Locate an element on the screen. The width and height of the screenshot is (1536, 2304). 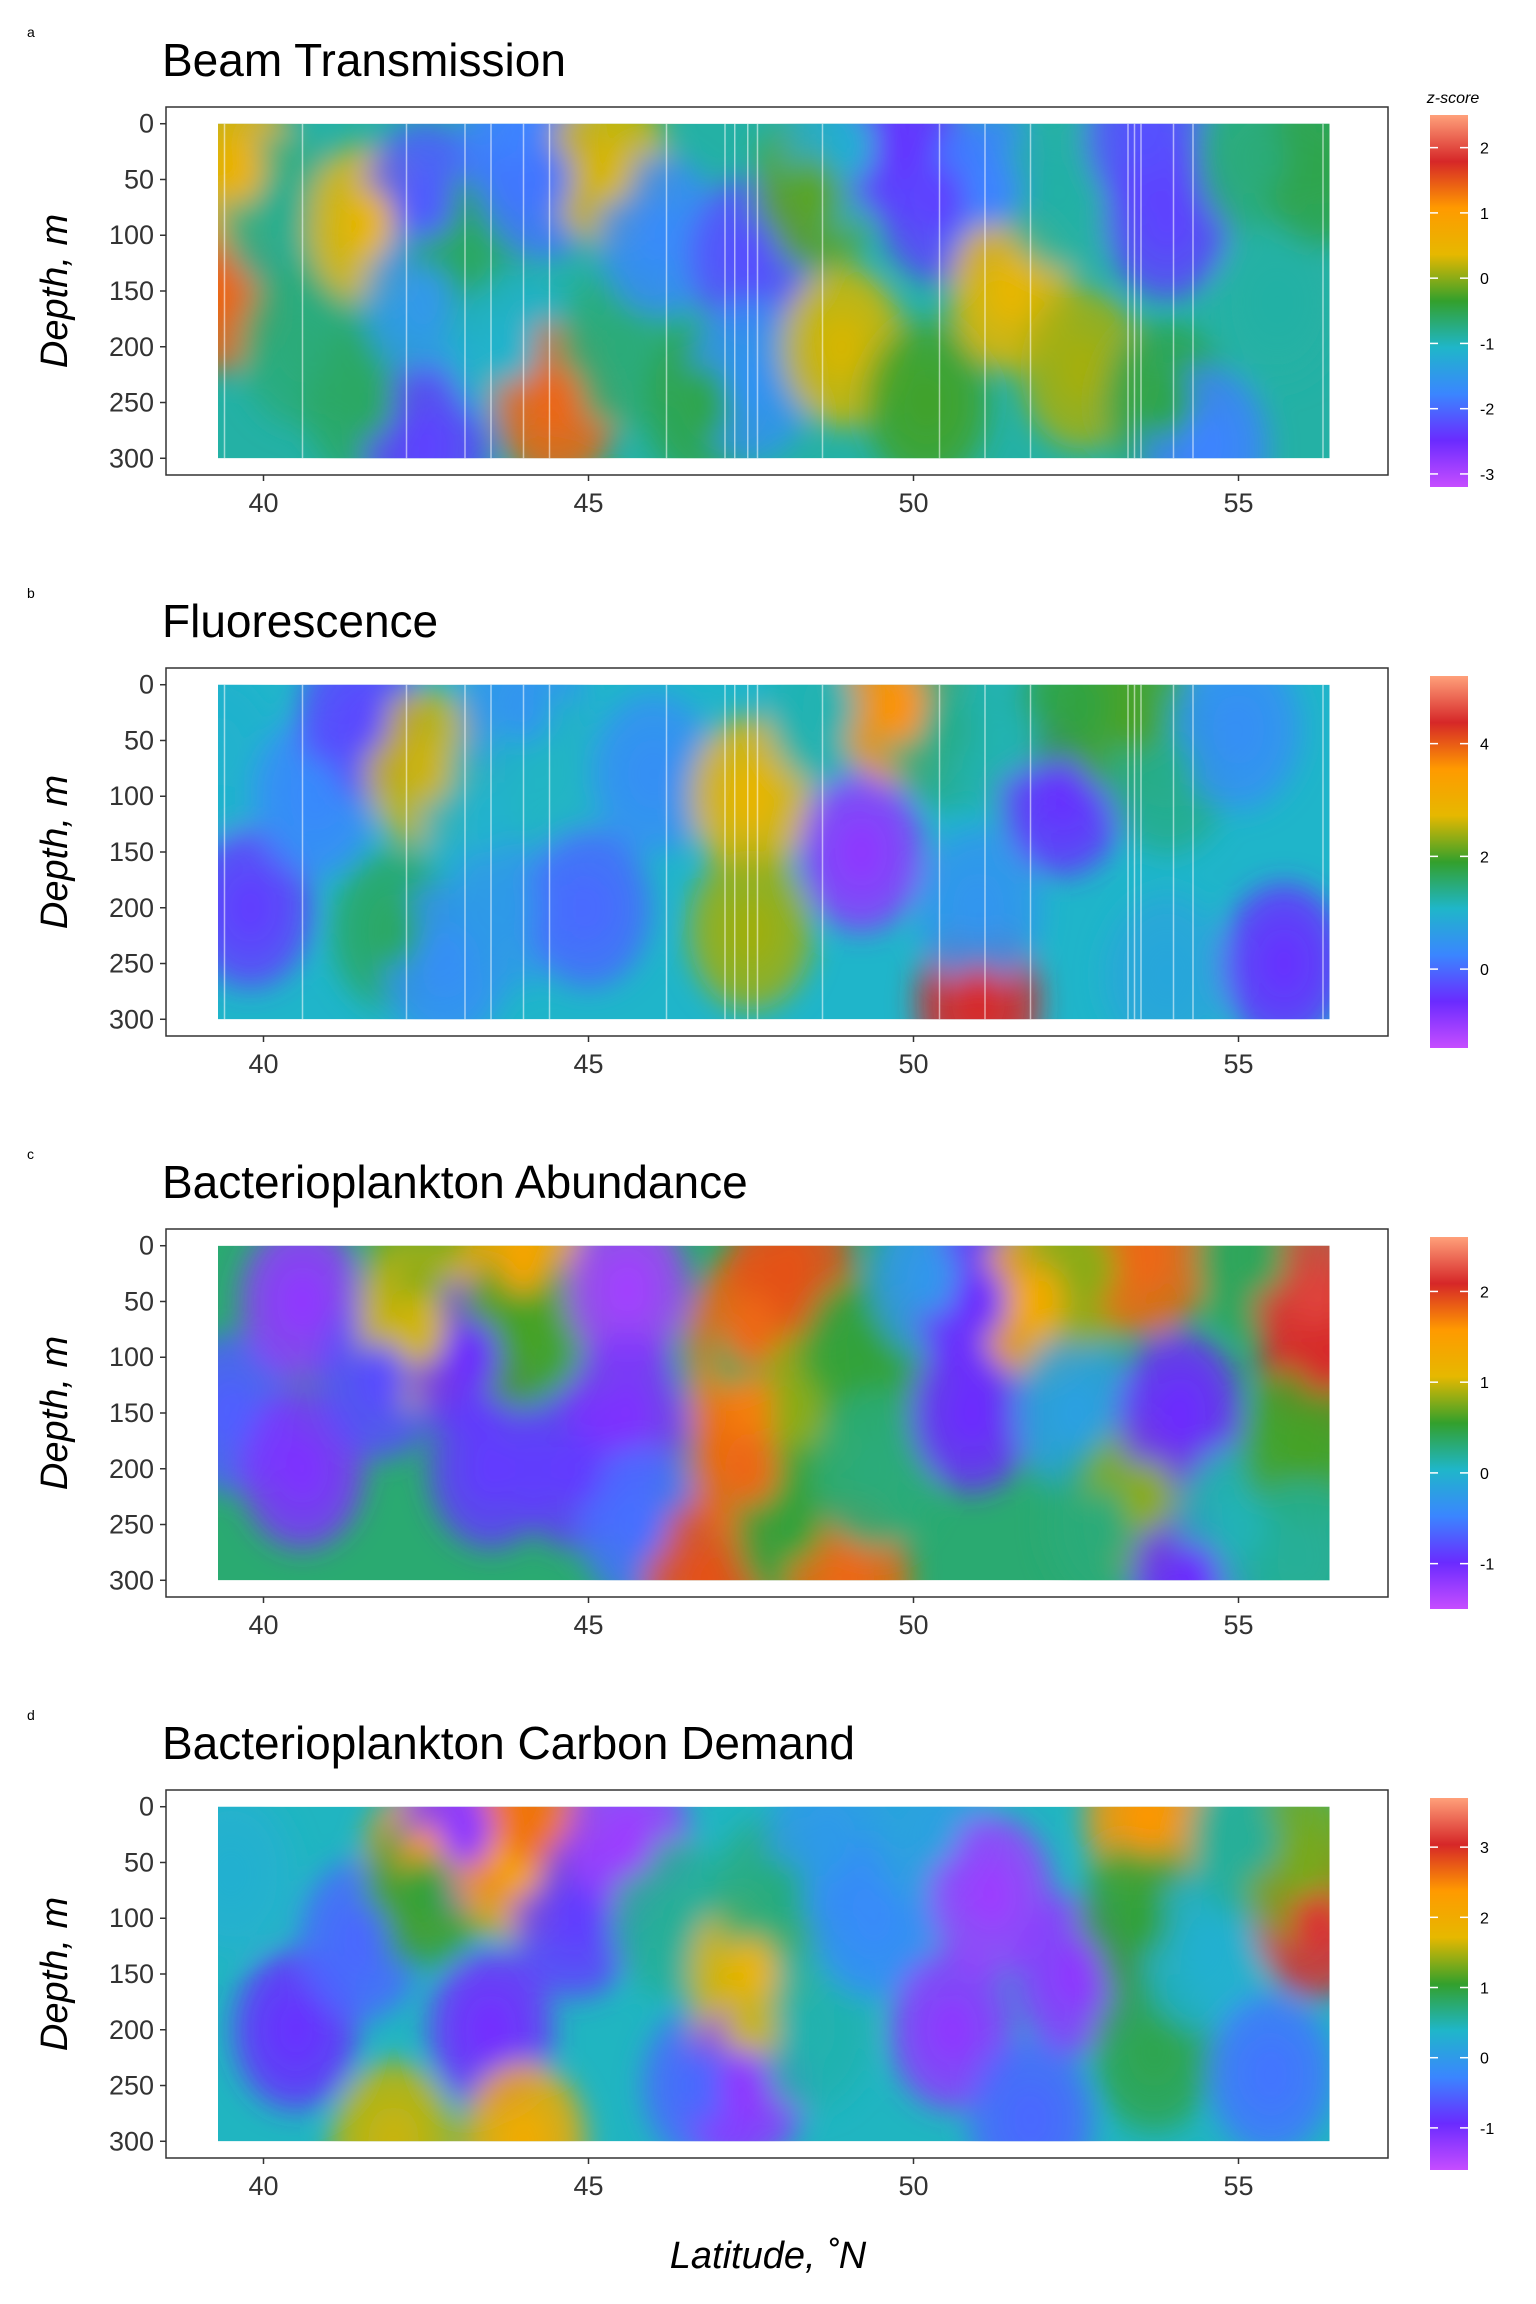
y-axis-title: Depth, m is located at coordinates (55, 852).